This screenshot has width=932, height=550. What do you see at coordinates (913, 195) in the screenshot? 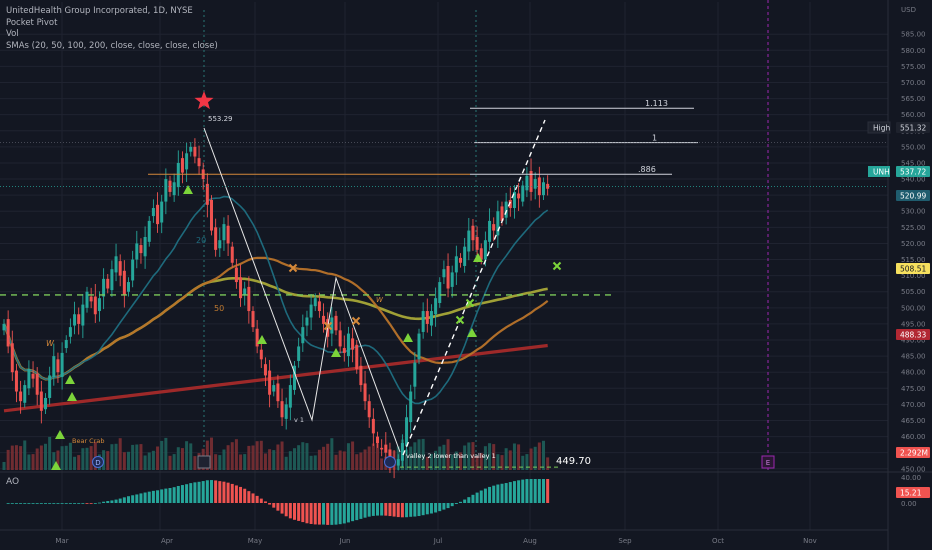
I see `price-tag: 520.99` at bounding box center [913, 195].